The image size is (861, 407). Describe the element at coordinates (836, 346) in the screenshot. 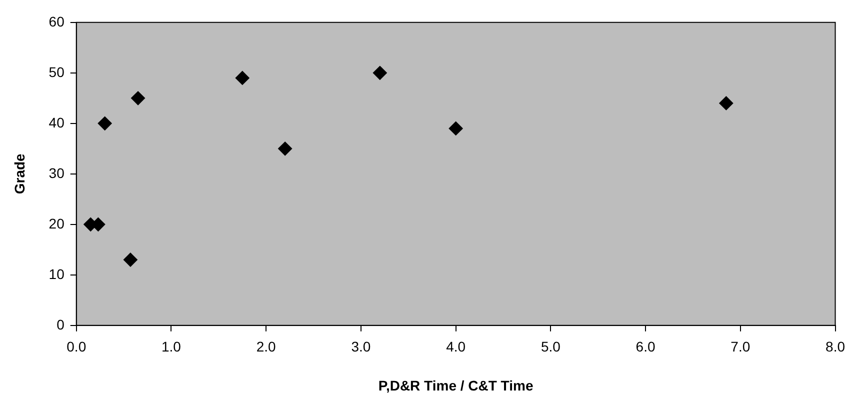

I see `x-tick-label: 8.0` at that location.